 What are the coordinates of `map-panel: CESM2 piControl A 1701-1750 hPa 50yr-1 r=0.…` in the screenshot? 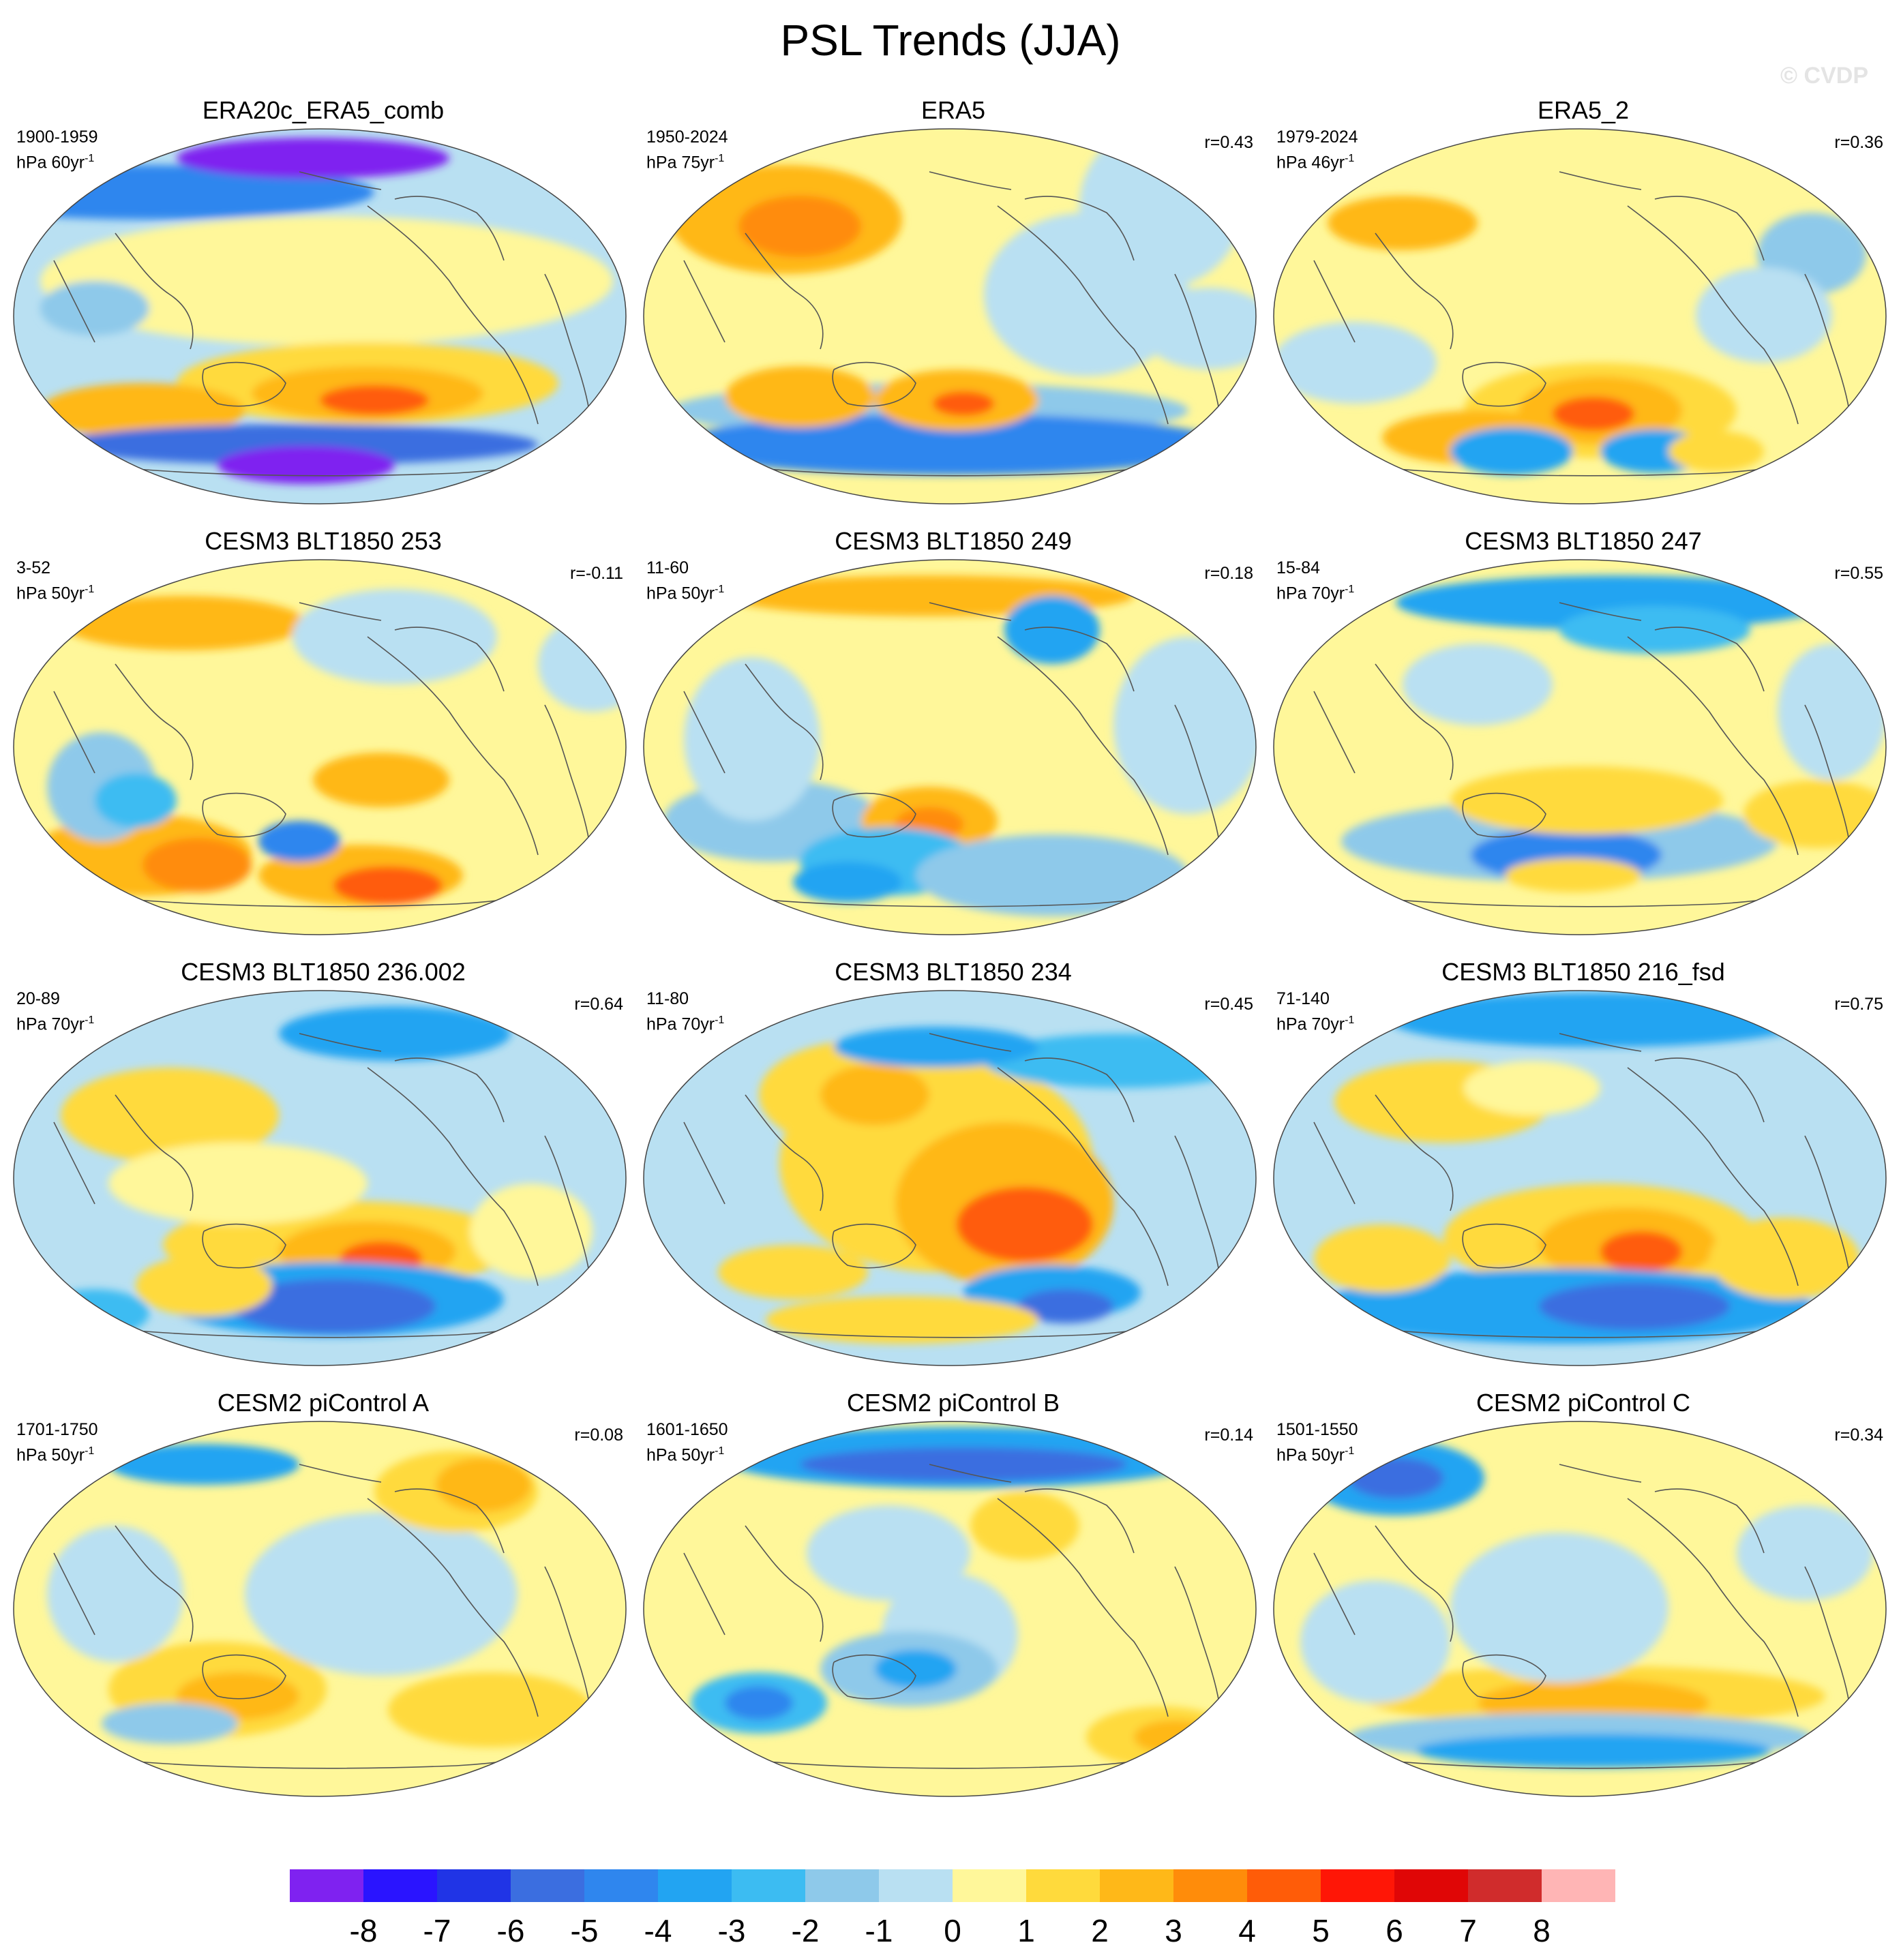 It's located at (323, 1603).